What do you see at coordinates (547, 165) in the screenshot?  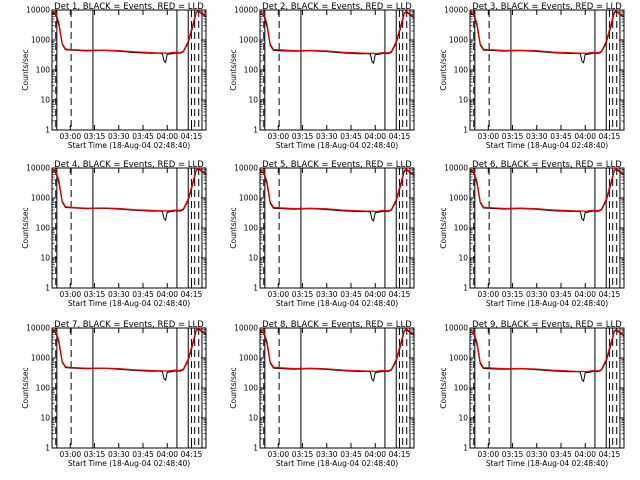 I see `panel-title: Det 6, BLACK = Events, RED = LLD` at bounding box center [547, 165].